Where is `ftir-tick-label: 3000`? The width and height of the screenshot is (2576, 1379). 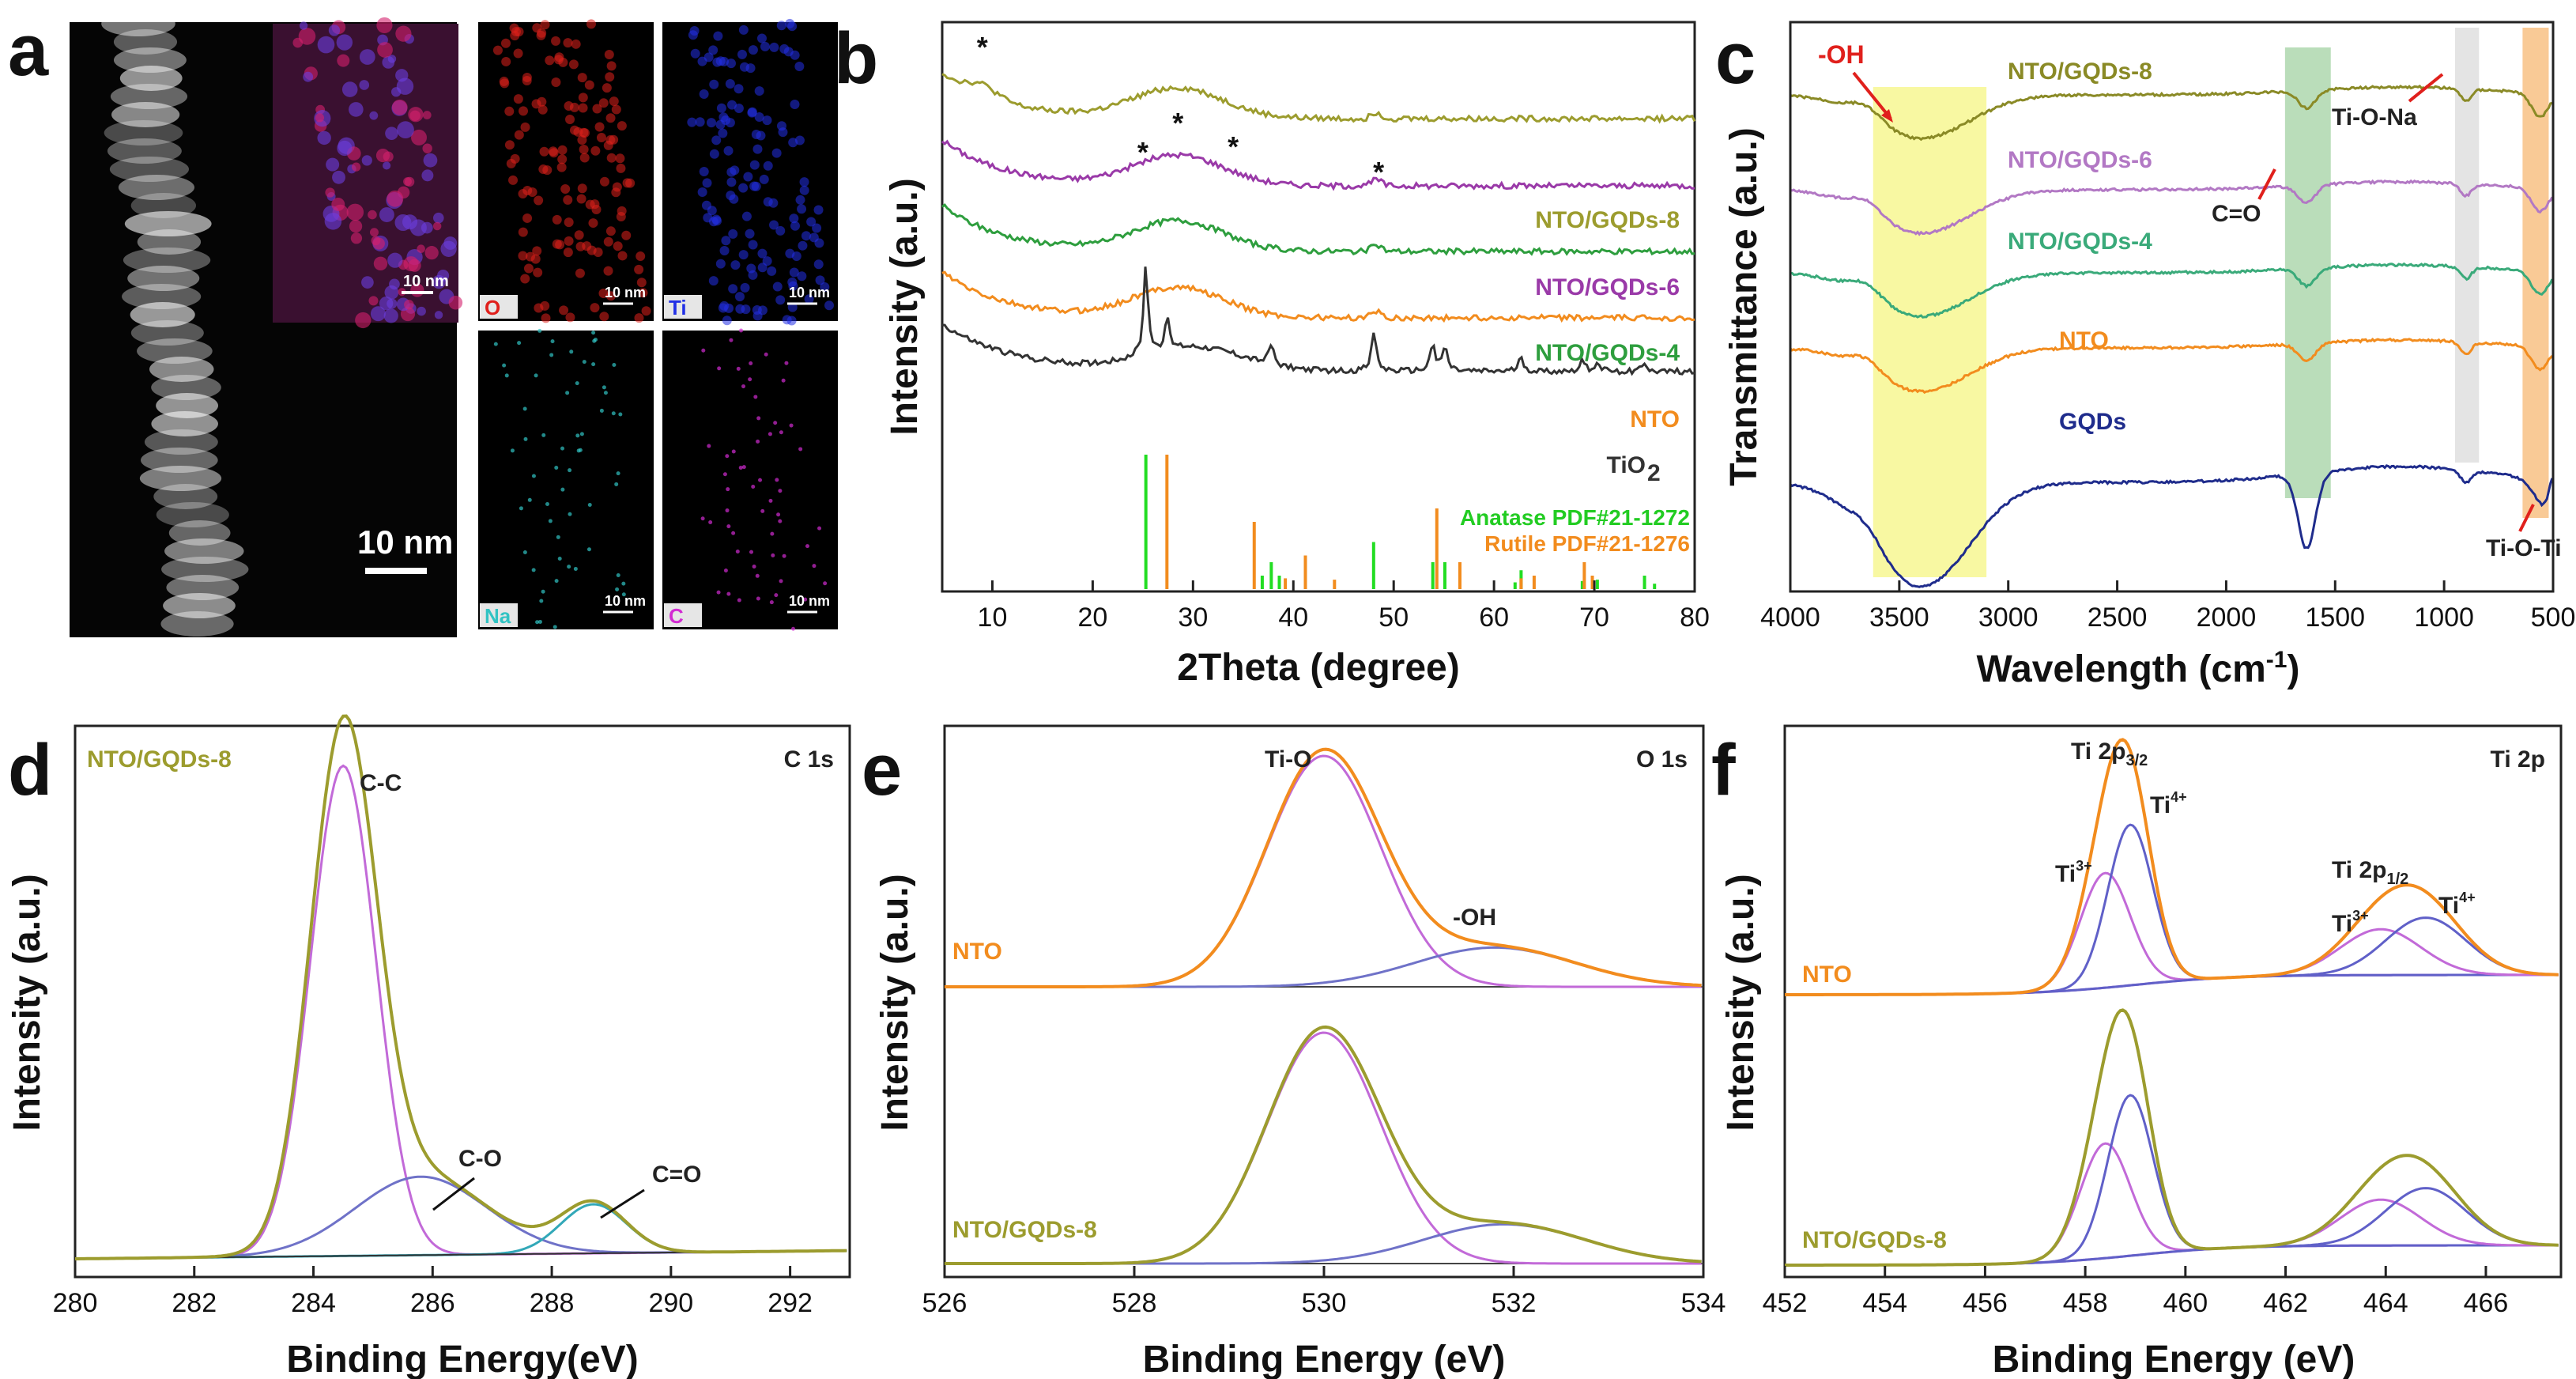 ftir-tick-label: 3000 is located at coordinates (2008, 618).